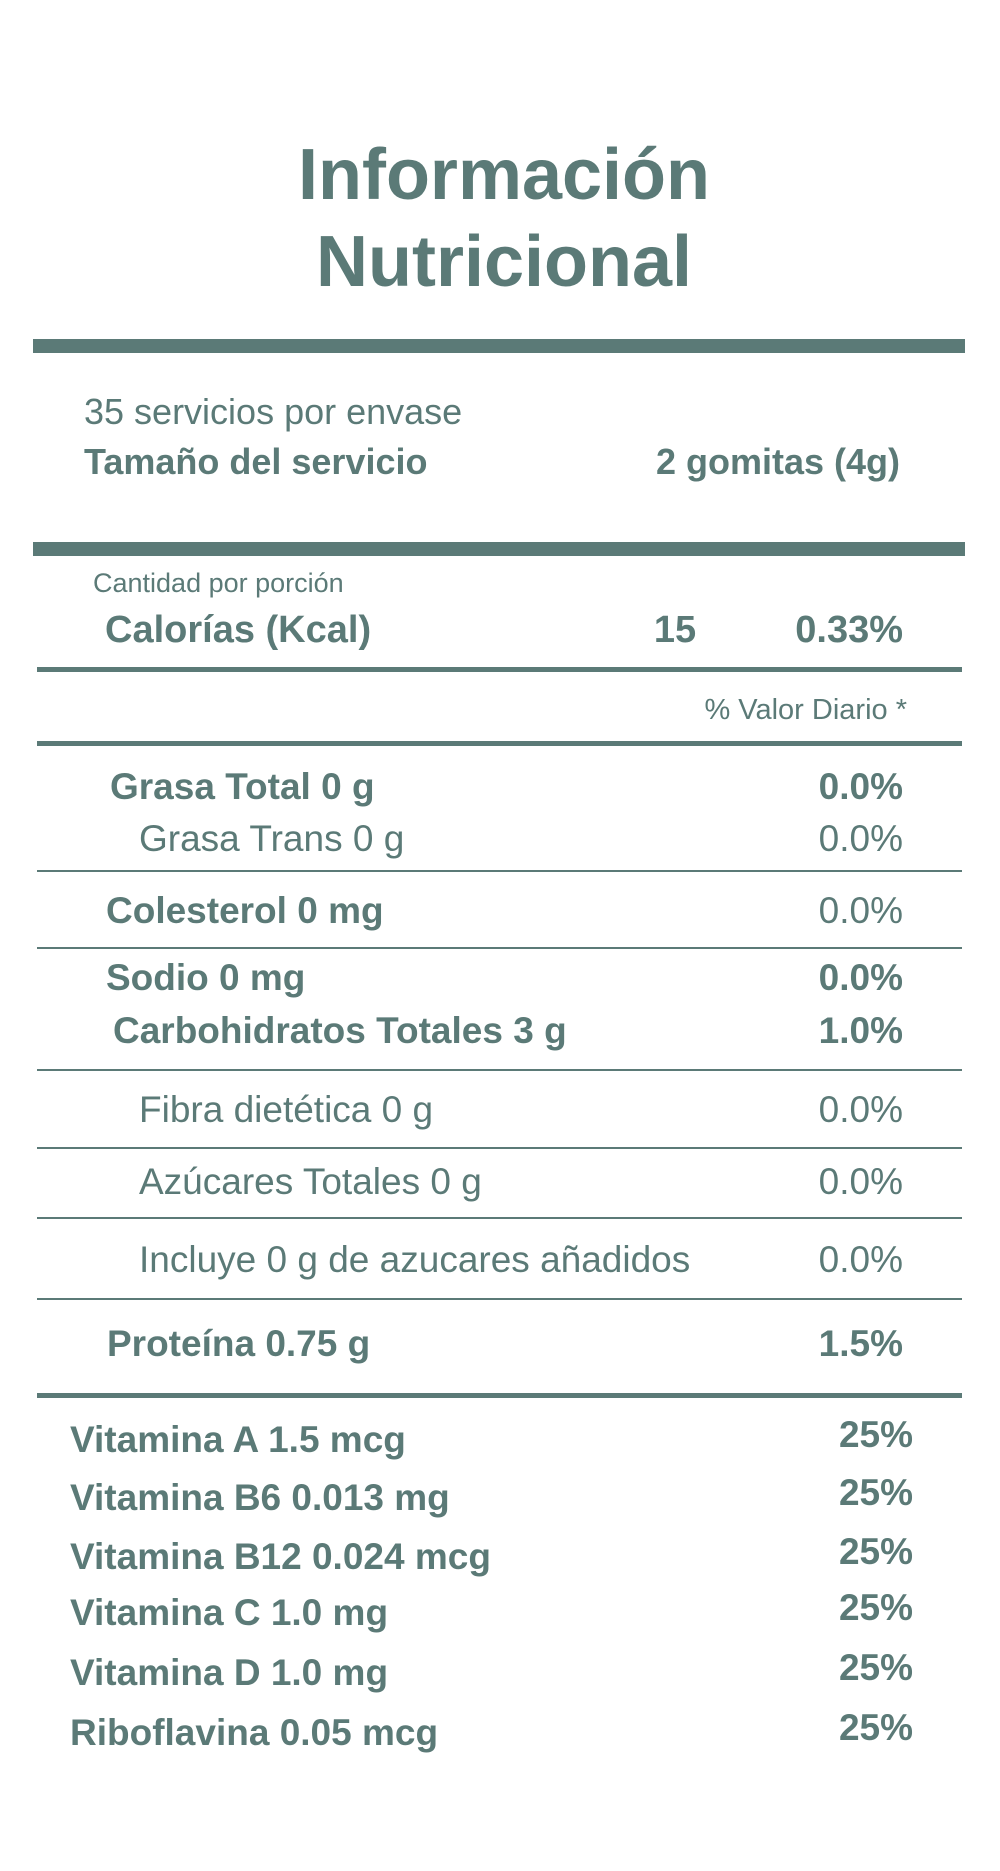  I want to click on nutrient-name: Grasa Total 0 g, so click(242, 786).